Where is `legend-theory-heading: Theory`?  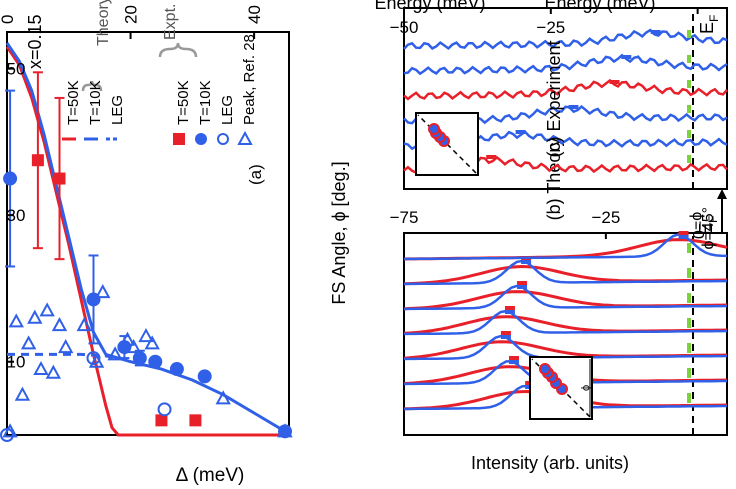
legend-theory-heading: Theory is located at coordinates (103, 23).